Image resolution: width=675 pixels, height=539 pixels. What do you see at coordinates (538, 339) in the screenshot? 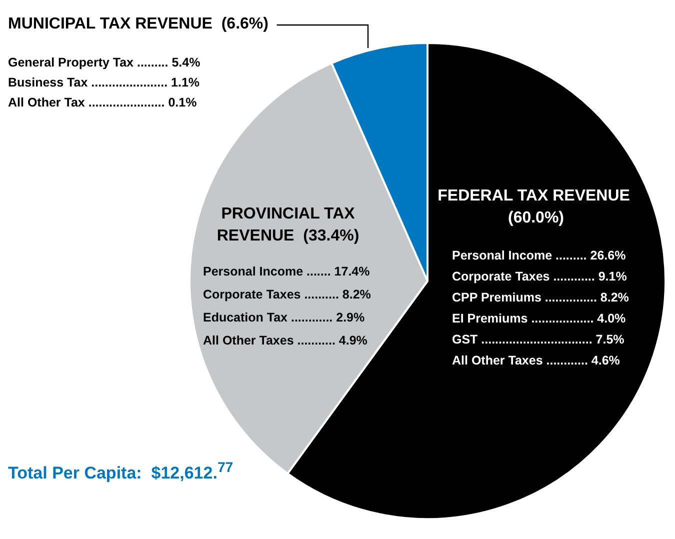
I see `text: GST ................................ 7.5%` at bounding box center [538, 339].